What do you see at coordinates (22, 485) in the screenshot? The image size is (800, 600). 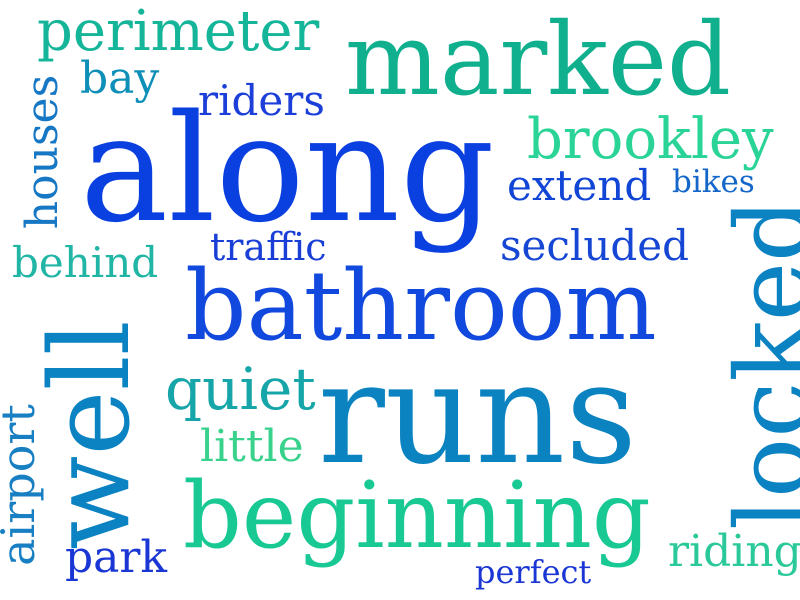 I see `word-airport: airport` at bounding box center [22, 485].